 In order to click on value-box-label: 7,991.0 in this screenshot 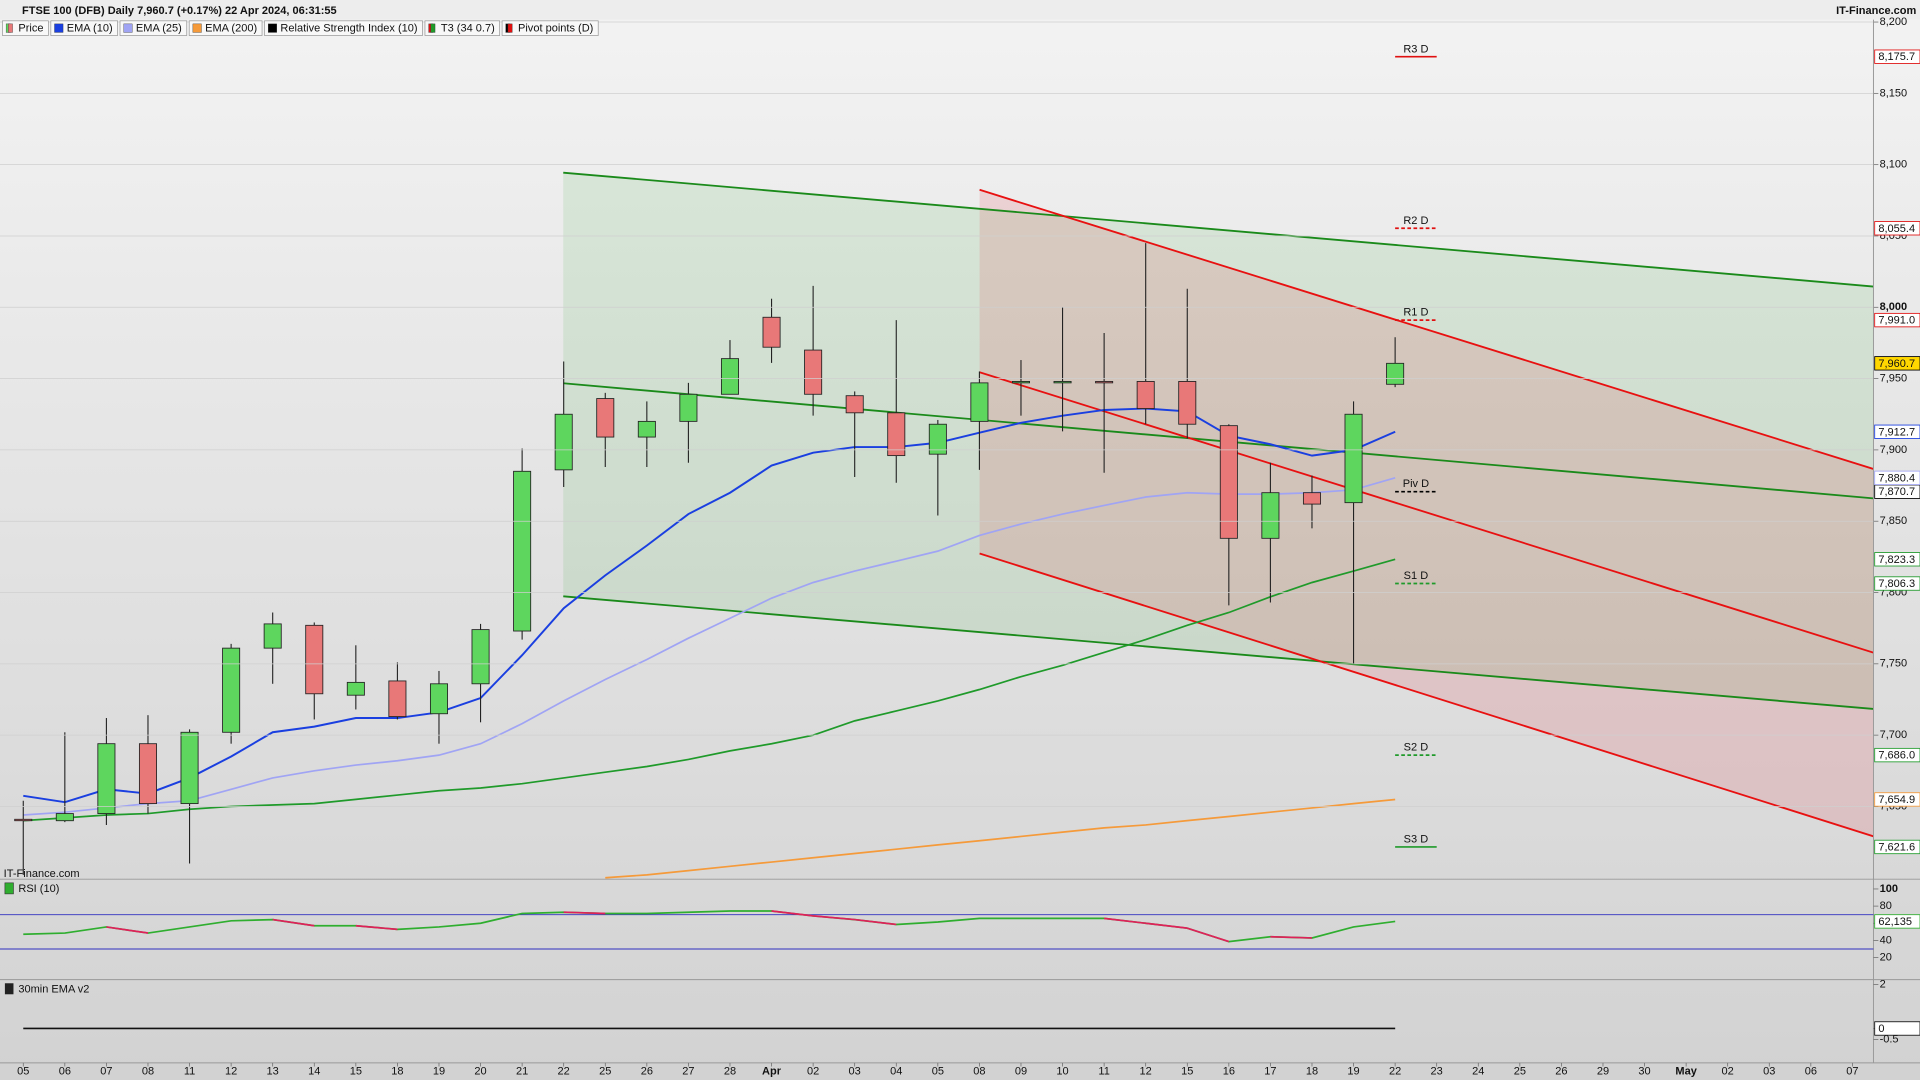, I will do `click(1896, 321)`.